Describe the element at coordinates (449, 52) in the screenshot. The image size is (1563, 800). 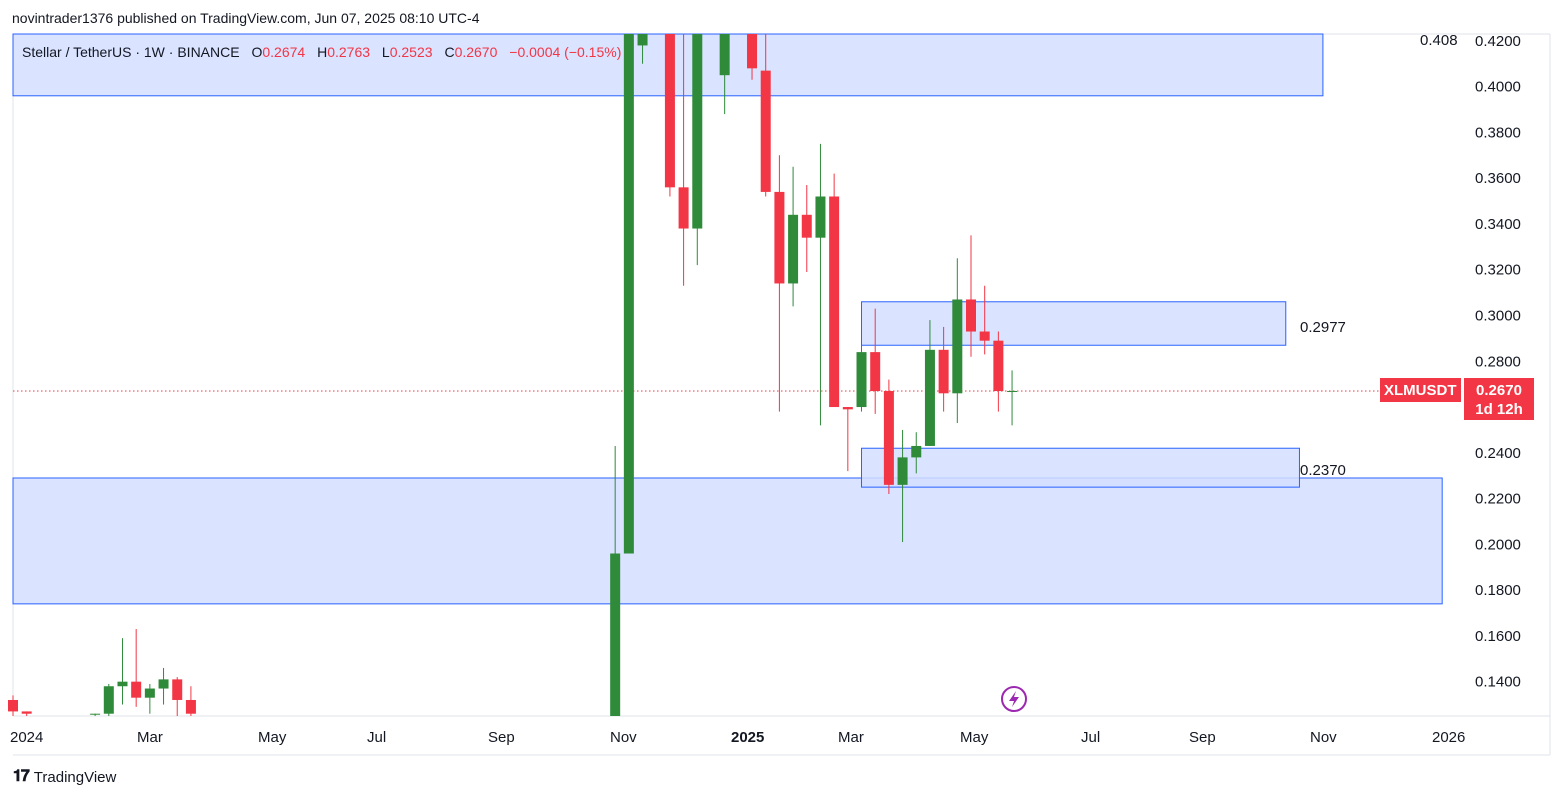
I see `legend-close-label: C` at that location.